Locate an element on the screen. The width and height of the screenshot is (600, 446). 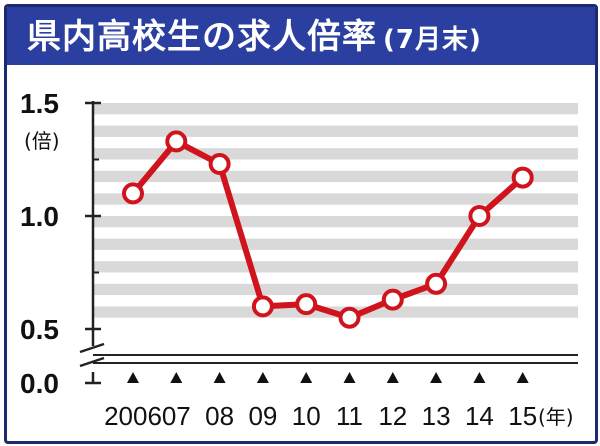
x-tick-label: 07 is located at coordinates (176, 416).